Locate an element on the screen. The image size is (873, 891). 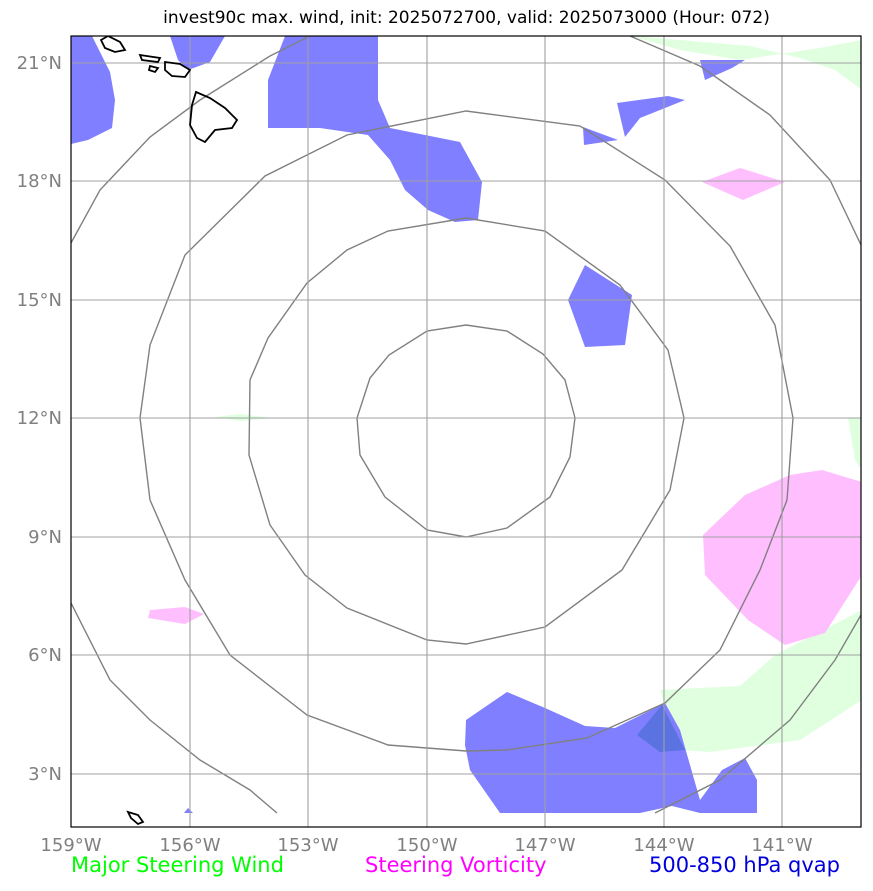
lat-label-12: 12°N is located at coordinates (39, 418).